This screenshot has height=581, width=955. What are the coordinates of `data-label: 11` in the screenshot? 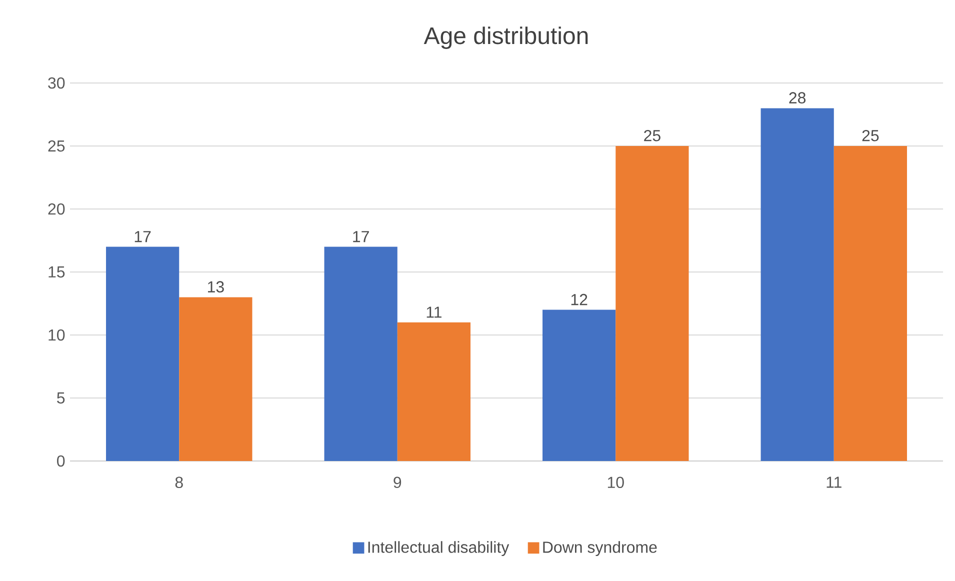 It's located at (434, 312).